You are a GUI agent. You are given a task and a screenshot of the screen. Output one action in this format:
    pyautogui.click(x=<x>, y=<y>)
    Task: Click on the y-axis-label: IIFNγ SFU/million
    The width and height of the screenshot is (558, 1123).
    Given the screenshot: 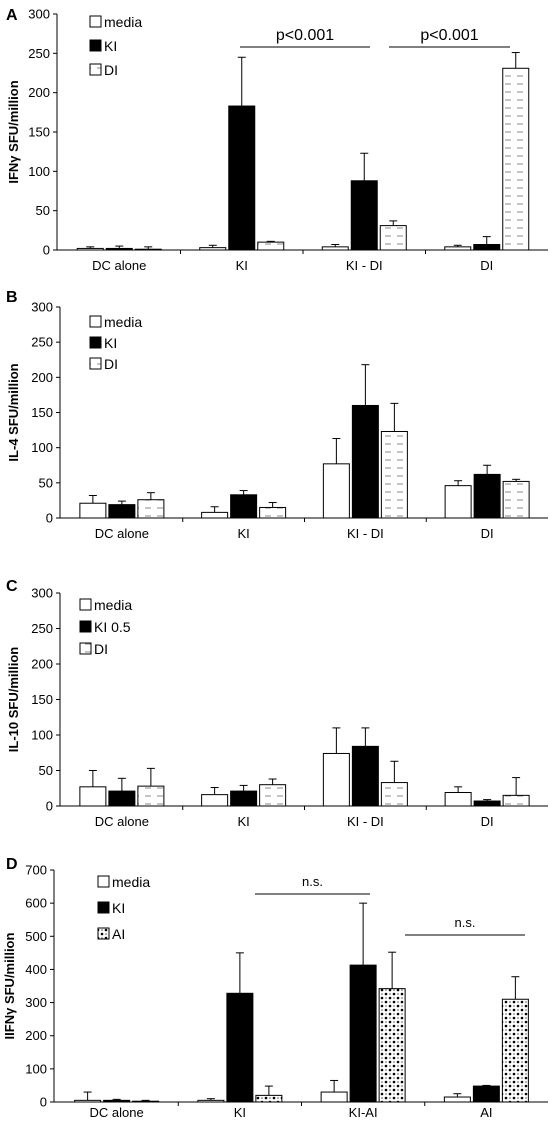 What is the action you would take?
    pyautogui.click(x=9, y=985)
    